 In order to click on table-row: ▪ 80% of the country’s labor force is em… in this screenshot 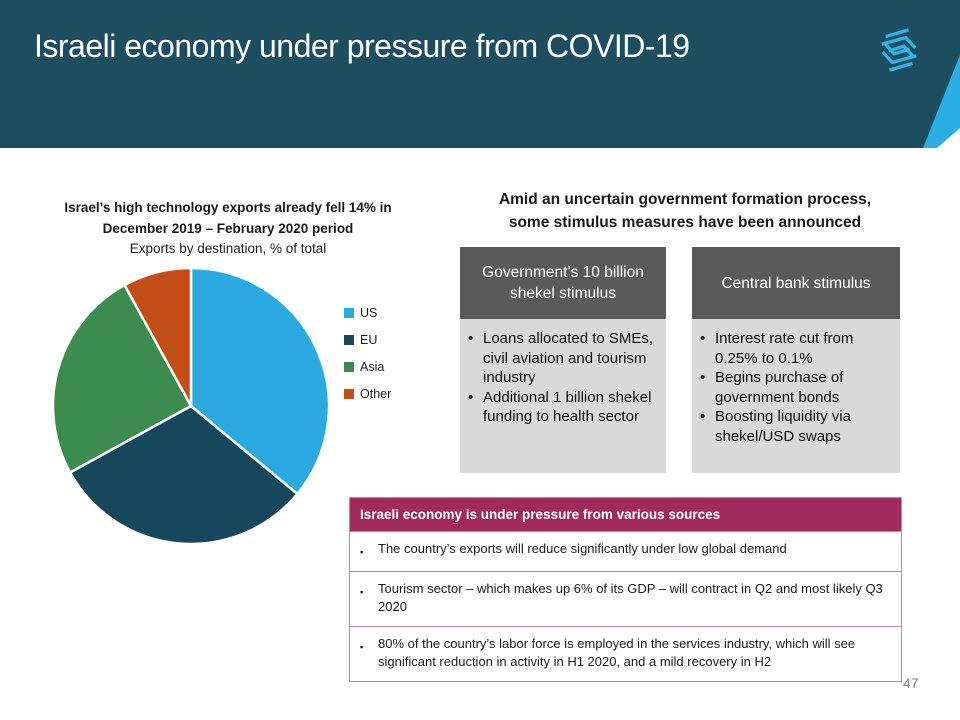, I will do `click(625, 653)`.